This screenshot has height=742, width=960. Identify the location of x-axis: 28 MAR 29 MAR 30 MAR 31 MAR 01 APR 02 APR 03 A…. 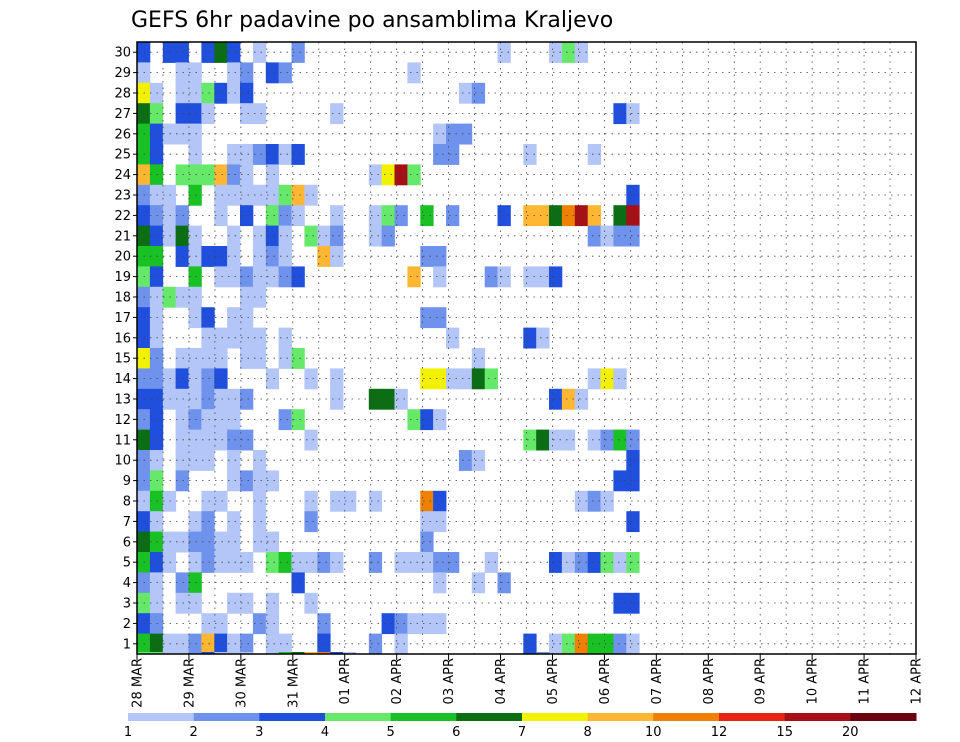
(528, 681).